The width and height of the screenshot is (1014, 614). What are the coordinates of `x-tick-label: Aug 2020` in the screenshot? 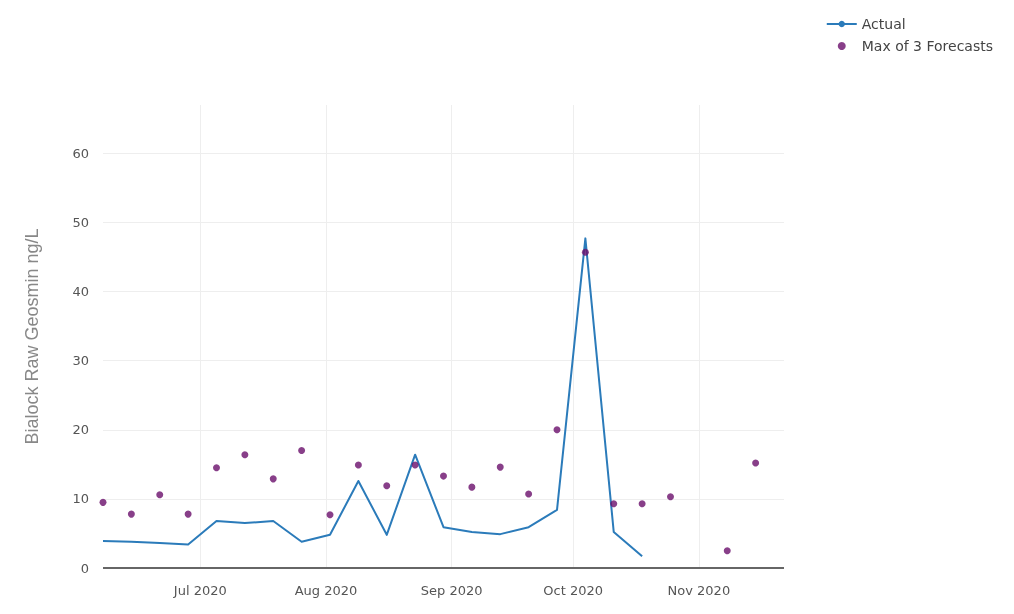 It's located at (326, 590).